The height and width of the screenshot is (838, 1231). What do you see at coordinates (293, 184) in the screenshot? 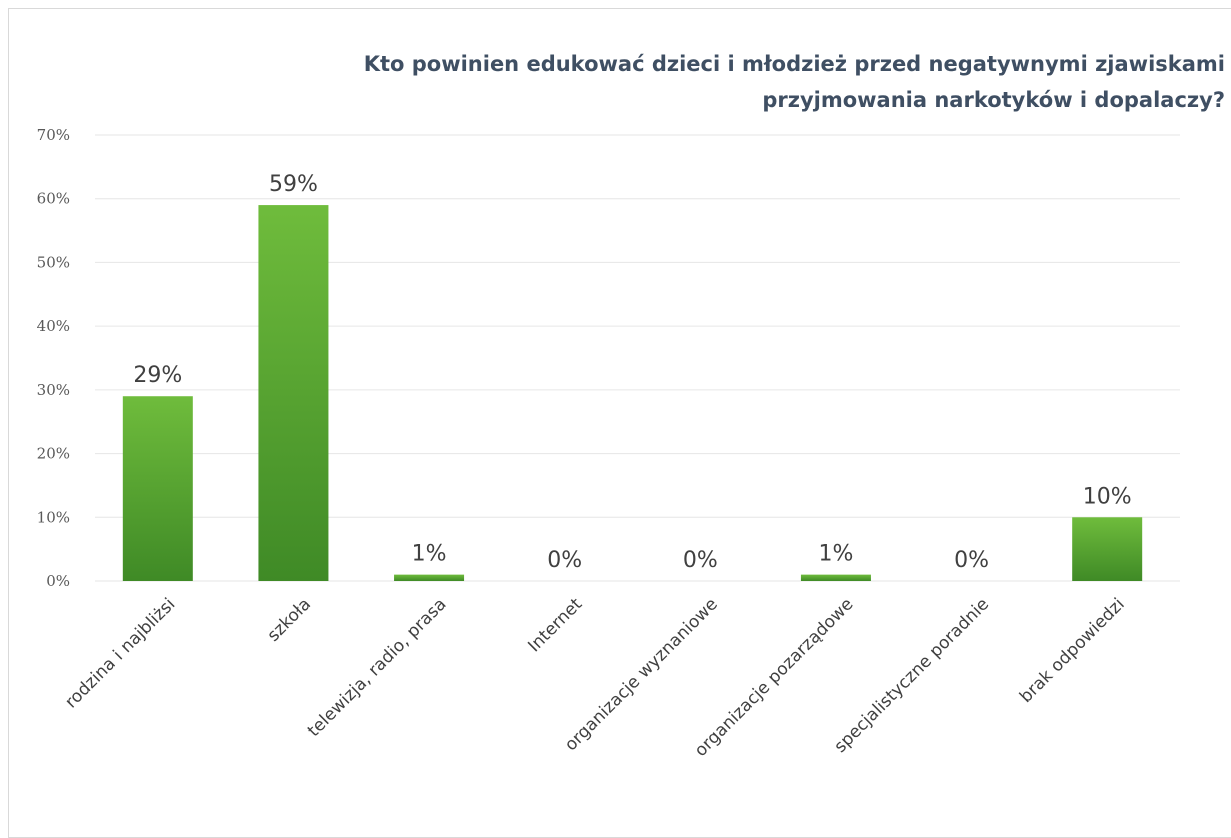
I see `data-label: 59%` at bounding box center [293, 184].